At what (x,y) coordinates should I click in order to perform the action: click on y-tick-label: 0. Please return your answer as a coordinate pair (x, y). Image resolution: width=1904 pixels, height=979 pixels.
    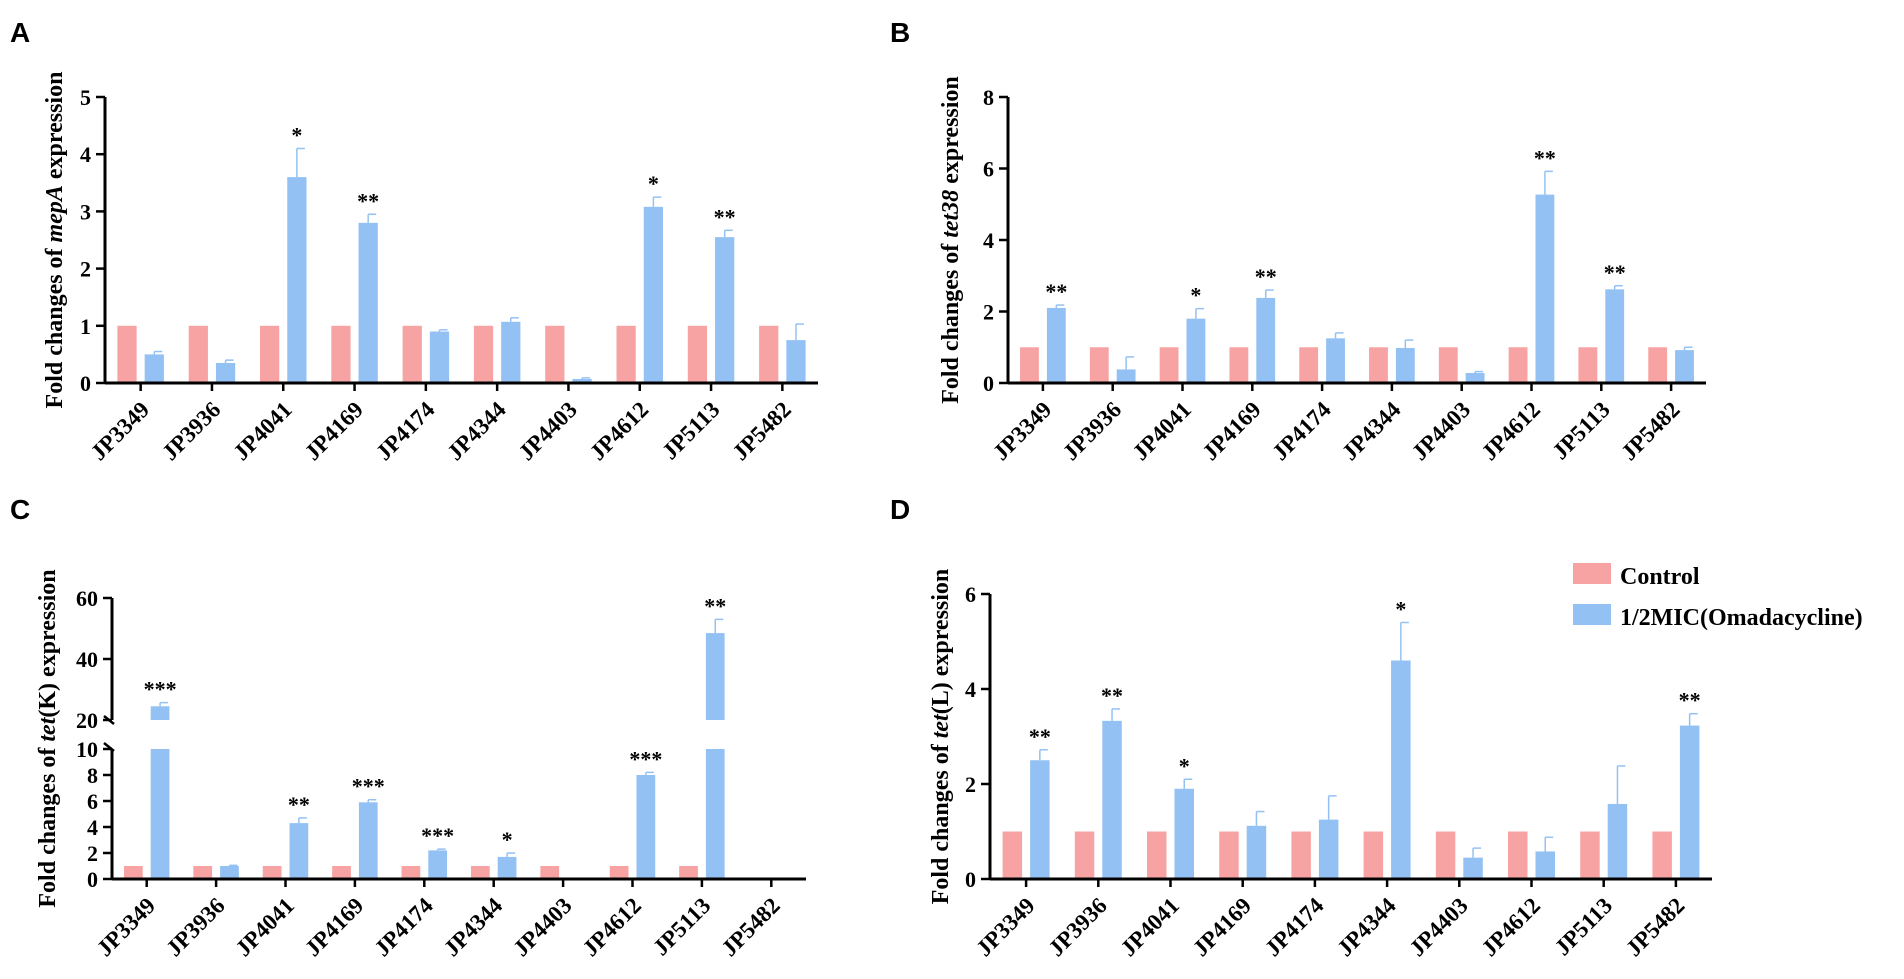
    Looking at the image, I should click on (970, 879).